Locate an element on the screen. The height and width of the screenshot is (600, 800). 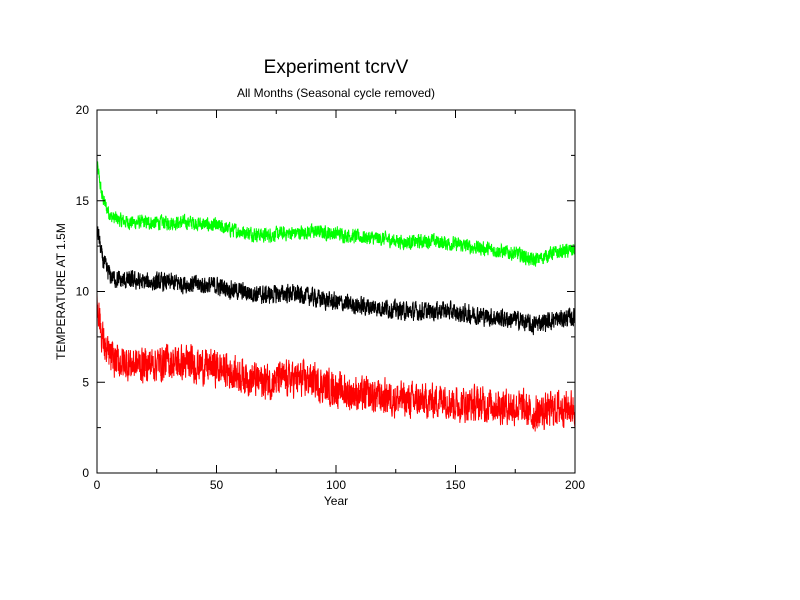
chart-subtitle: All Months (Seasonal cycle removed) is located at coordinates (336, 93).